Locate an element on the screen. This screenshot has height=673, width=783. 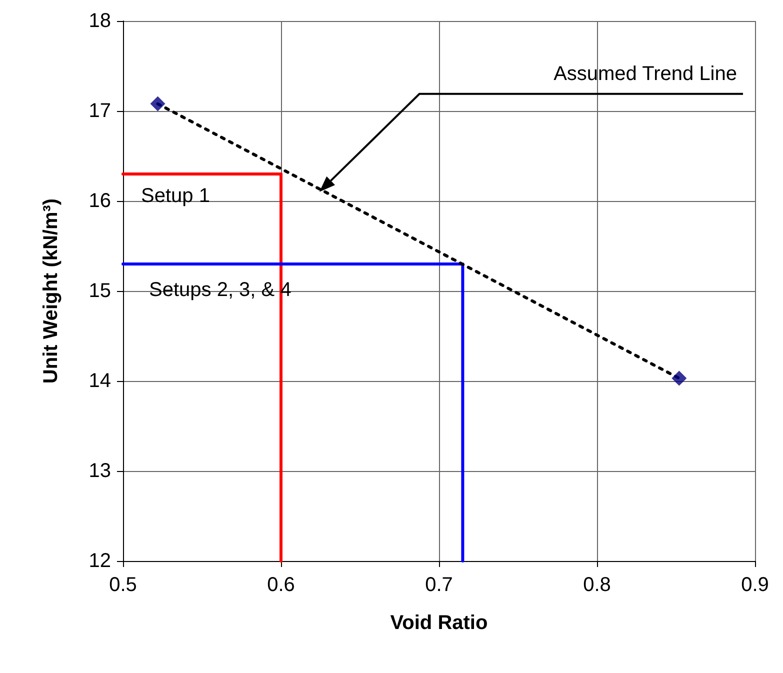
x-tick-label: 0.7 is located at coordinates (439, 585).